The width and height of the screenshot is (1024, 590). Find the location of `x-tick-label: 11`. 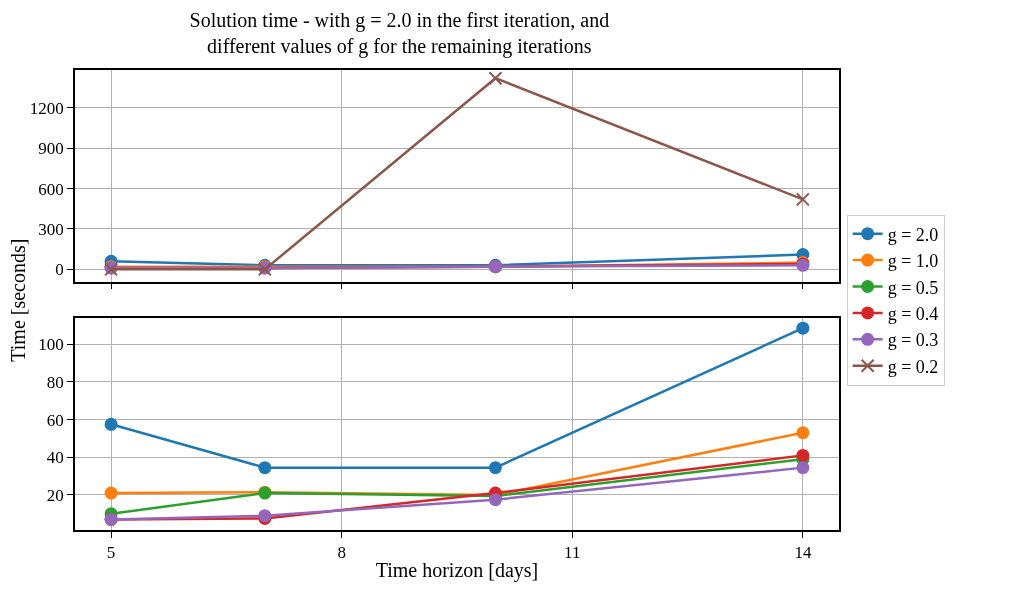

x-tick-label: 11 is located at coordinates (572, 553).